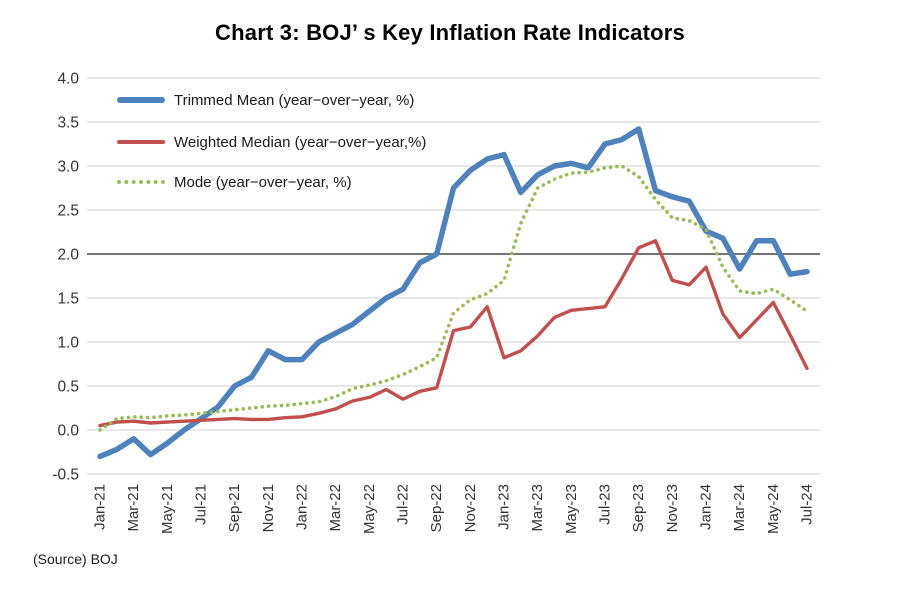 The height and width of the screenshot is (595, 900). Describe the element at coordinates (436, 508) in the screenshot. I see `x-axis-tick-label: Sep-22` at that location.